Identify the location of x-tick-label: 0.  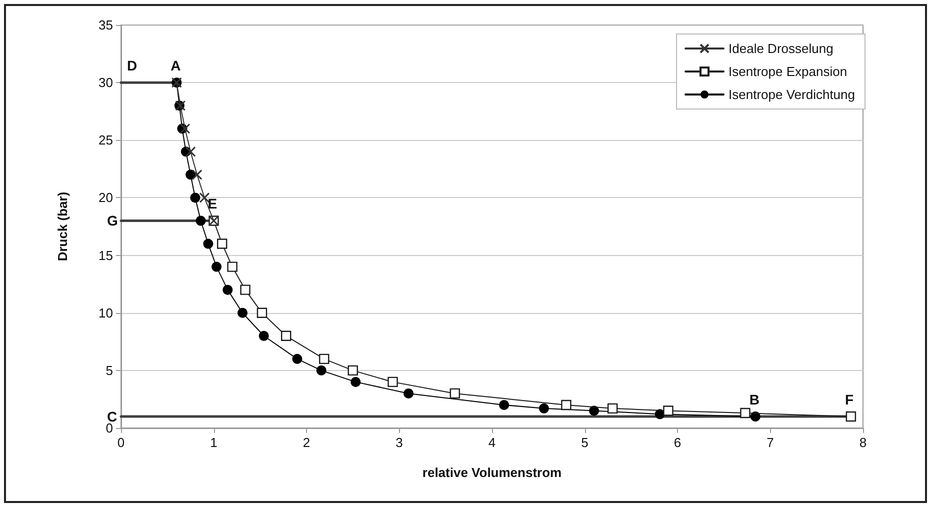
(121, 442).